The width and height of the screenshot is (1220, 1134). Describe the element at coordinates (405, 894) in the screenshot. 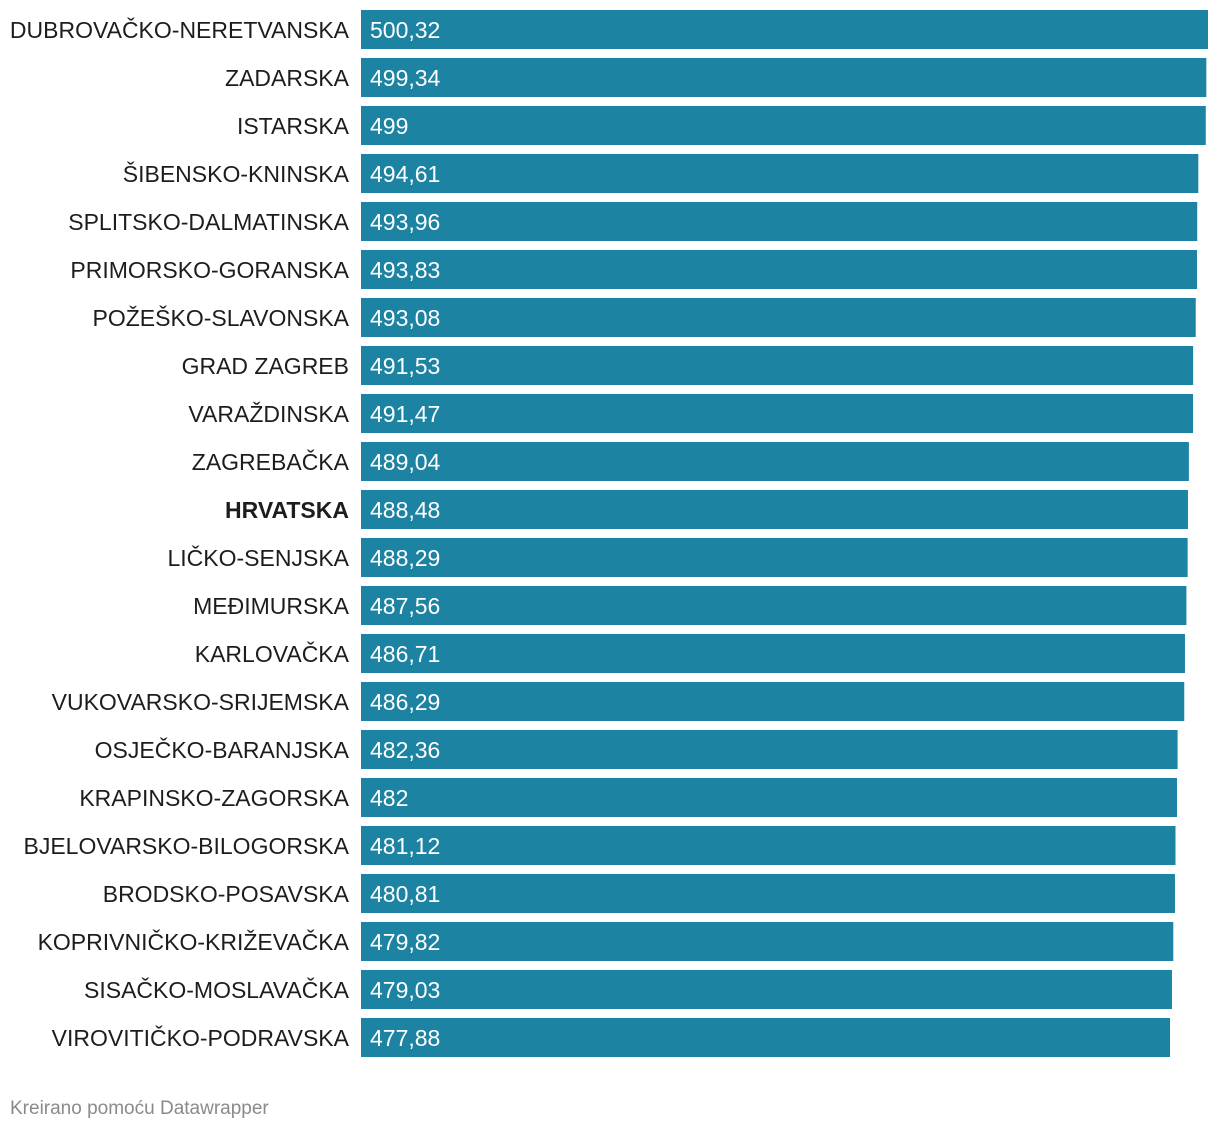

I see `value-label: 480,81` at that location.